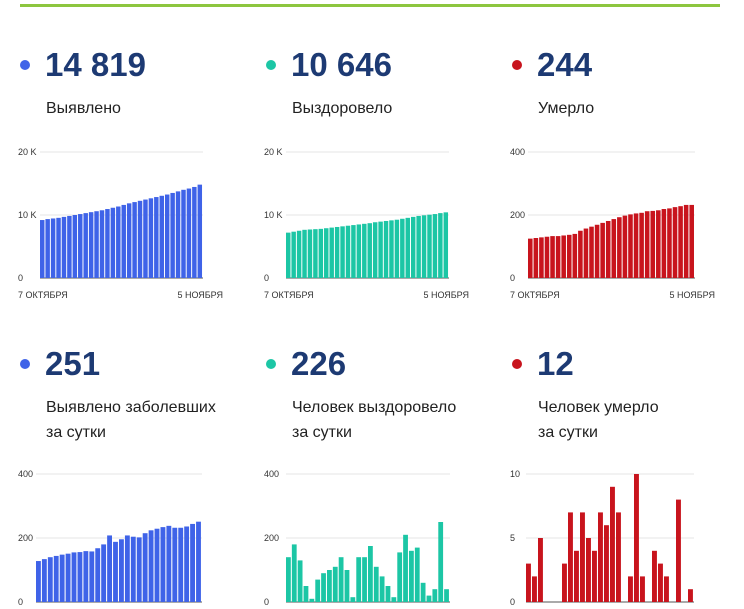 Image resolution: width=744 pixels, height=609 pixels. Describe the element at coordinates (76, 432) in the screenshot. I see `confirmed-daily-sublabel: за сутки` at that location.